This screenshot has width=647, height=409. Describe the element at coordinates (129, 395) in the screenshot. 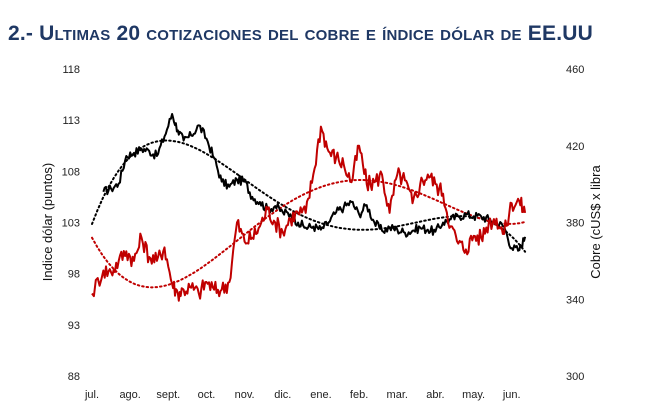

I see `x-tick-label: ago.` at that location.